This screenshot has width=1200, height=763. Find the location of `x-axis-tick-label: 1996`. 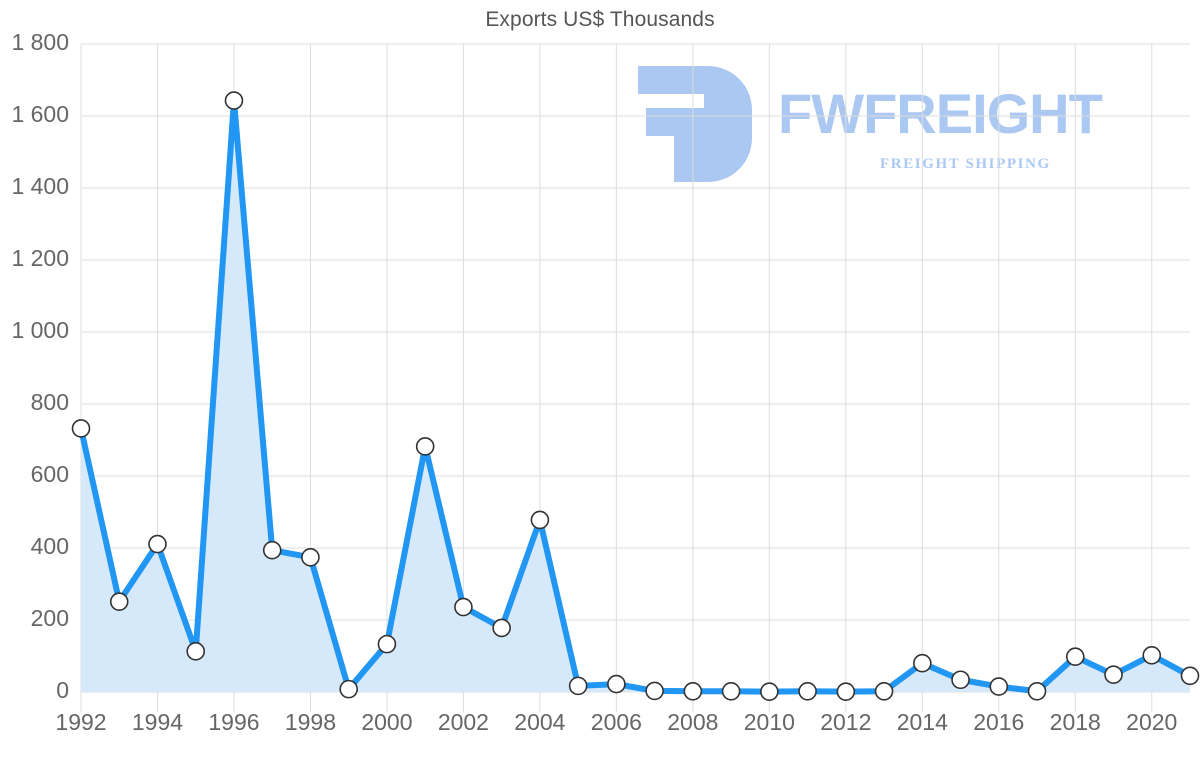

x-axis-tick-label: 1996 is located at coordinates (234, 722).